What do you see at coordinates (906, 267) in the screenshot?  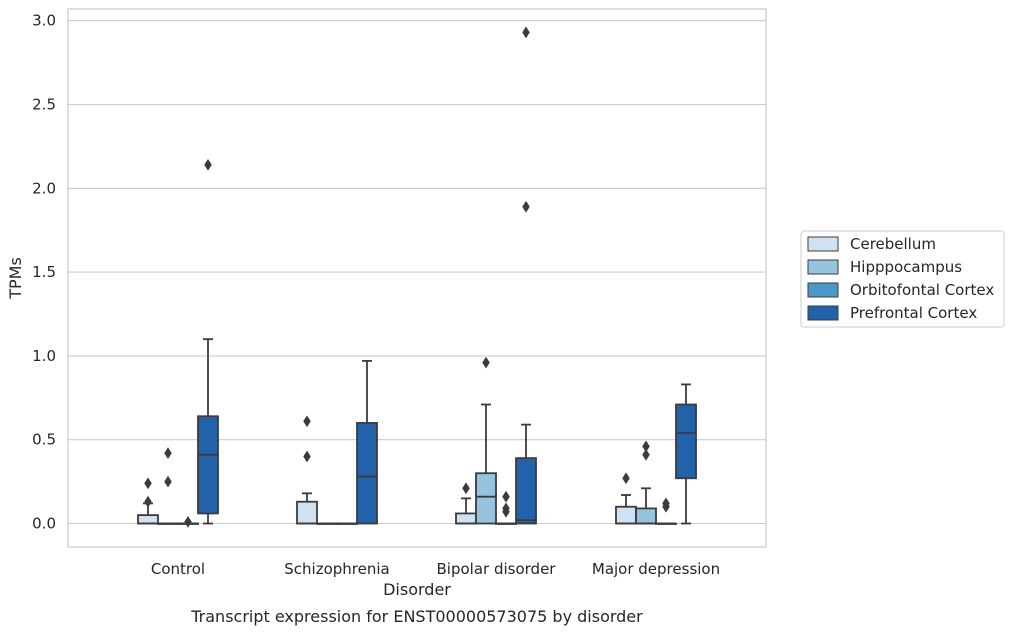 I see `legend-label: Hipppocampus` at bounding box center [906, 267].